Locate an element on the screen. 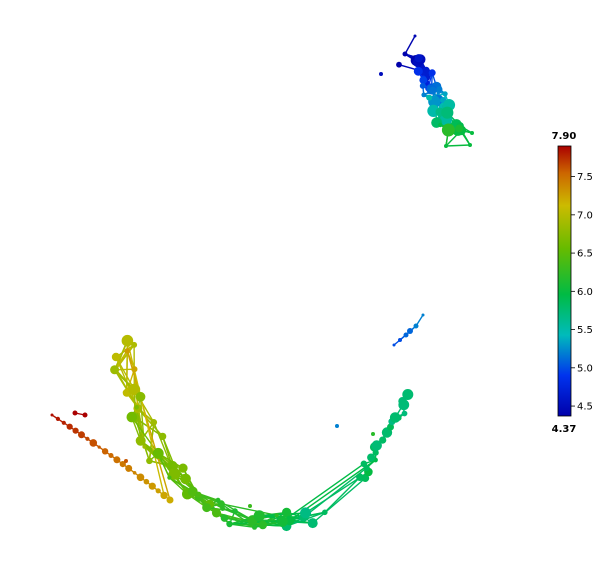 Image resolution: width=600 pixels, height=578 pixels. colorbar: 7.90 4.5 5.0 5.5 6.0 6.5 7.0 7.5 4.37 is located at coordinates (572, 283).